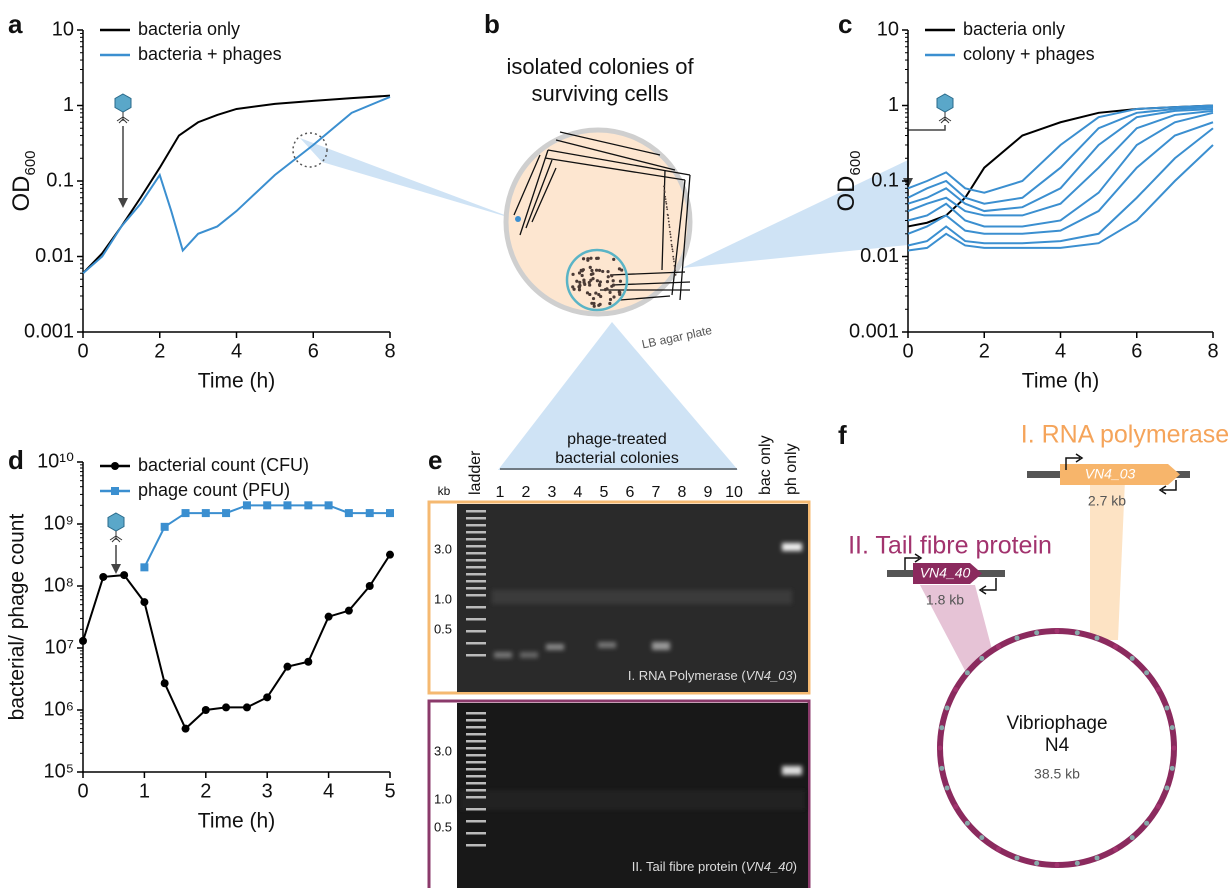 The height and width of the screenshot is (888, 1231). I want to click on legend-marker, so click(115, 491).